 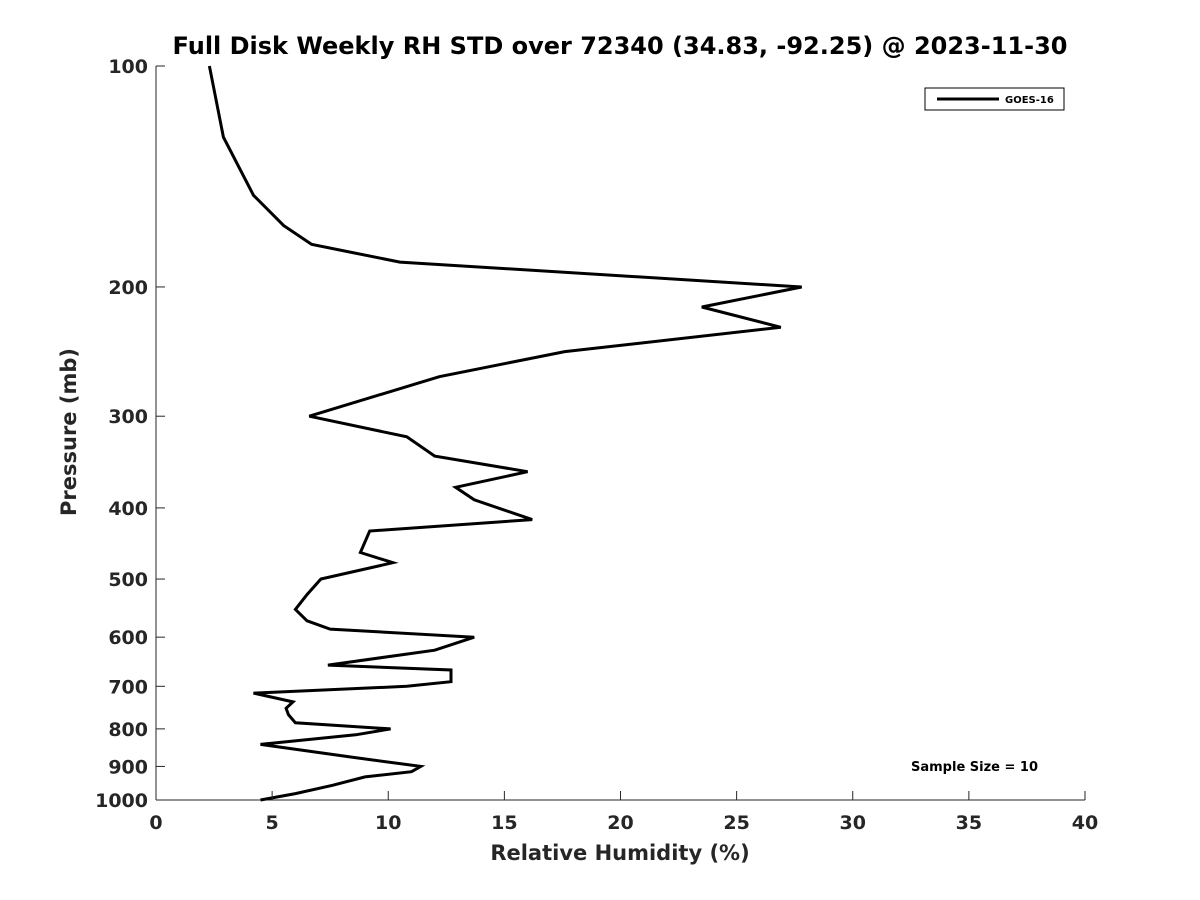 I want to click on x-tick-label-10: 10, so click(x=388, y=823).